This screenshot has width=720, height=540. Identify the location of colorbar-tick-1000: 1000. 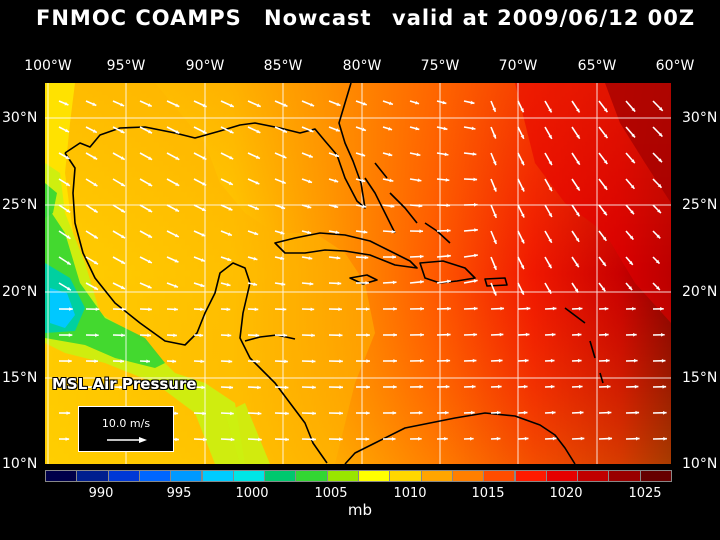
(252, 493).